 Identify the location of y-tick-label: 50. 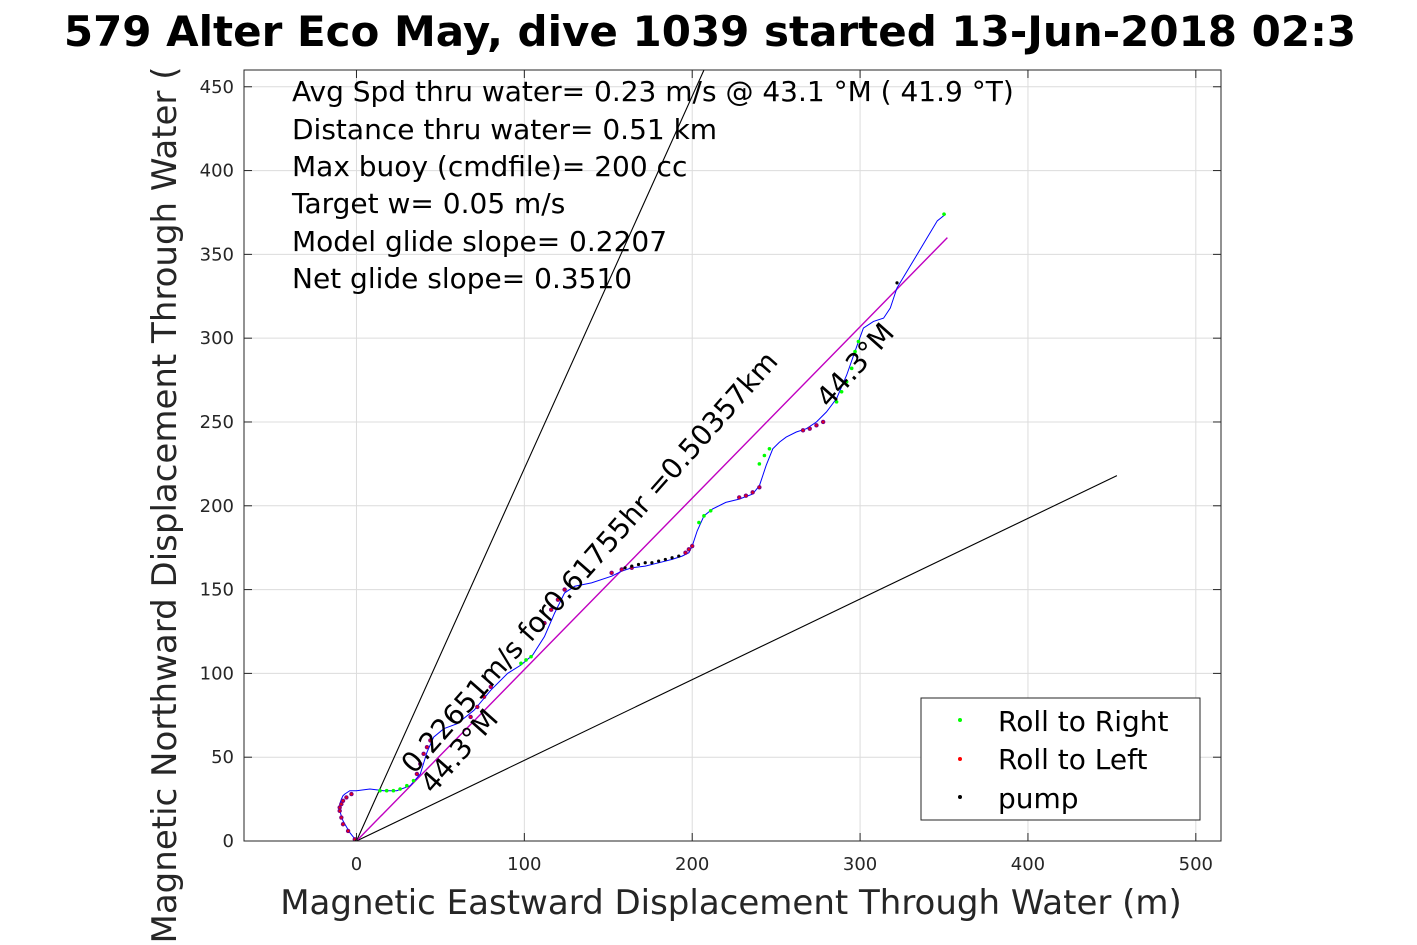
(222, 757).